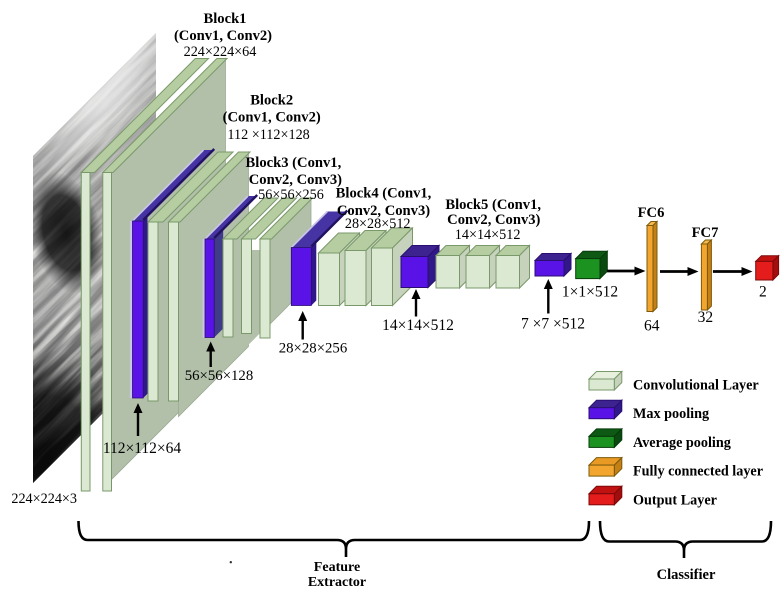 The width and height of the screenshot is (784, 606). What do you see at coordinates (313, 348) in the screenshot?
I see `svg-text: 28×28×256` at bounding box center [313, 348].